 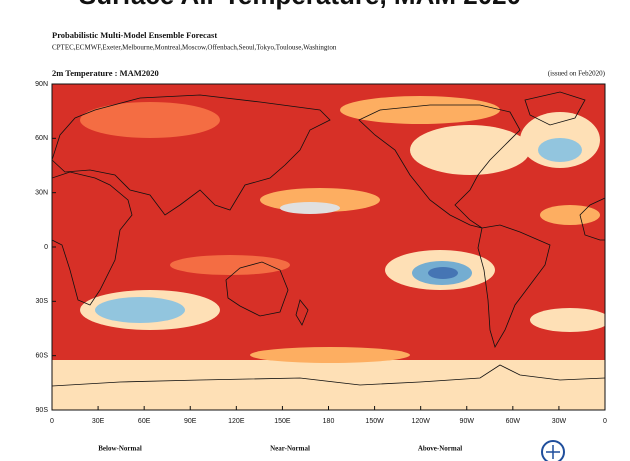 What do you see at coordinates (559, 421) in the screenshot?
I see `longitude-label: 30W` at bounding box center [559, 421].